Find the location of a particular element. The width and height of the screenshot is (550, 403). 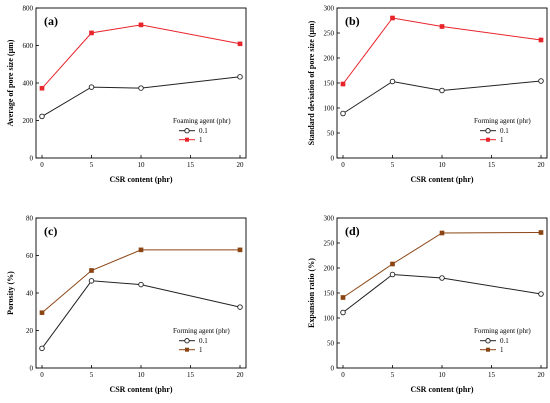

panel-label: (c) is located at coordinates (50, 231).